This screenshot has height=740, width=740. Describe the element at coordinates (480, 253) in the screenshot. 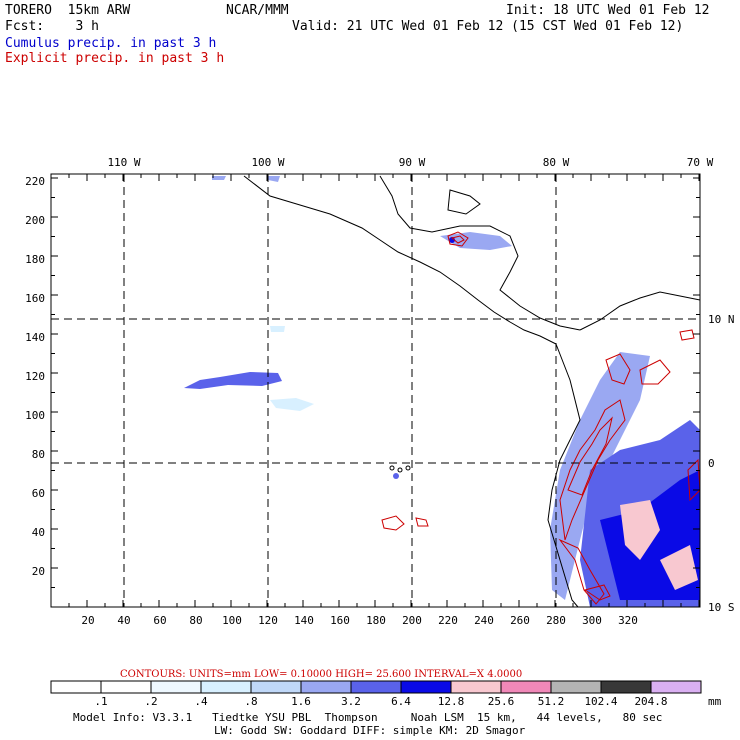

I see `coast-gulf` at that location.